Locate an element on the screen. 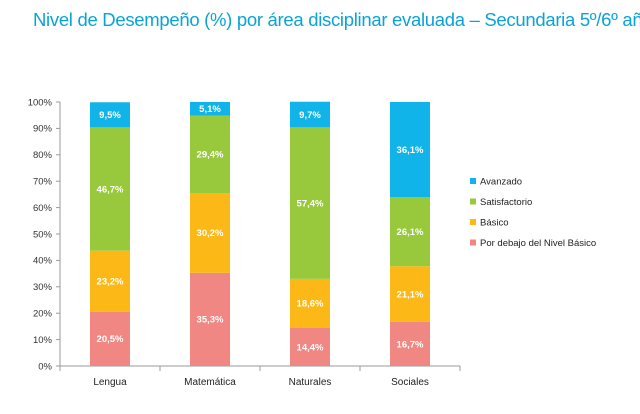 The image size is (640, 414). data-label: 23,2% is located at coordinates (110, 282).